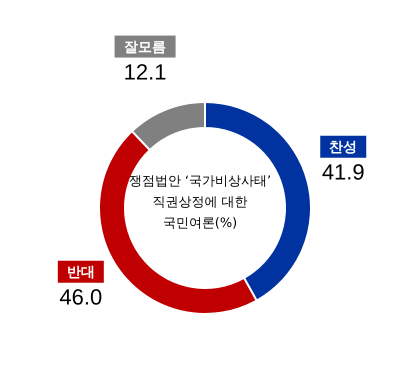 The width and height of the screenshot is (418, 375). Describe the element at coordinates (343, 148) in the screenshot. I see `slice-label: 찬성` at that location.